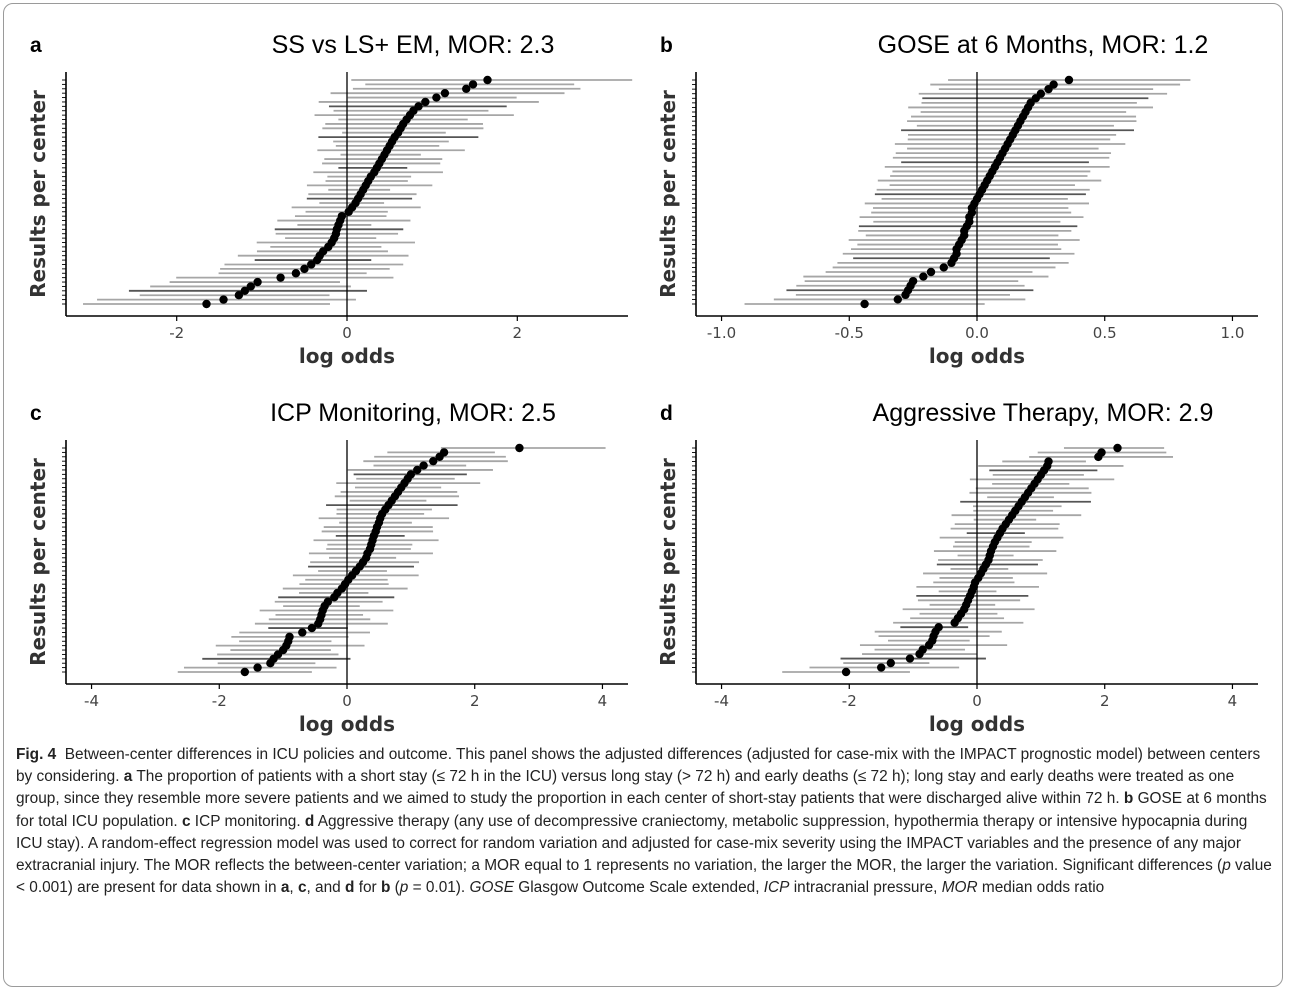 This screenshot has height=993, width=1290. I want to click on caption-text: for, so click(367, 888).